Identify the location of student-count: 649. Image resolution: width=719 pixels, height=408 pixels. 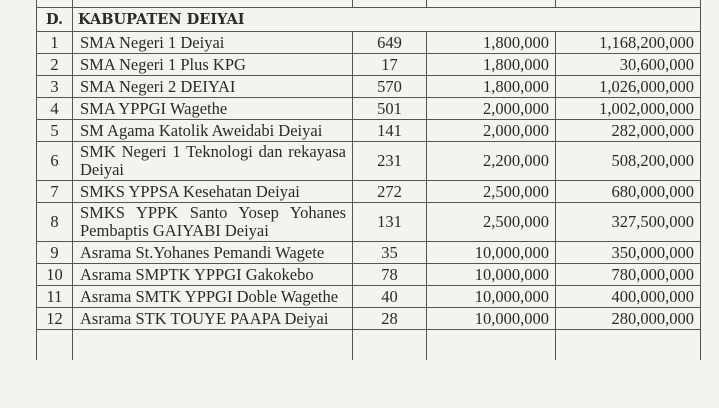
(389, 42).